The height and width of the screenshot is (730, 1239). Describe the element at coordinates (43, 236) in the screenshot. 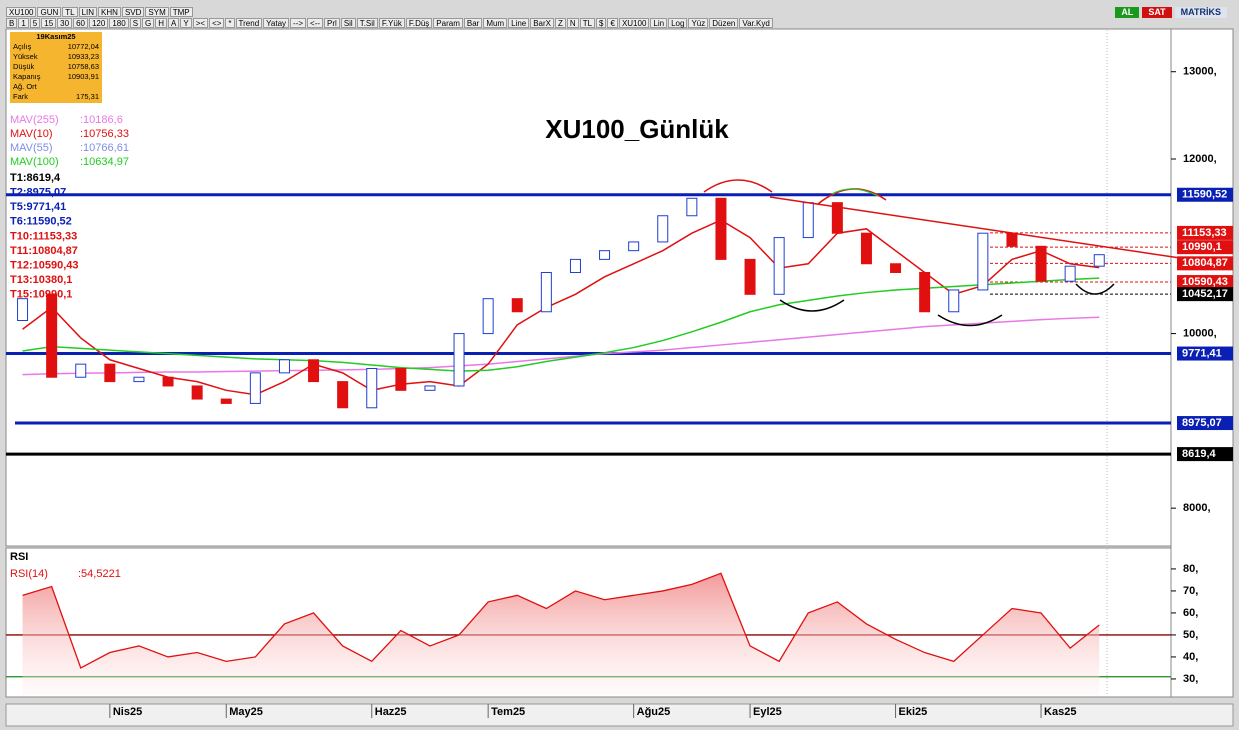

I see `level-note: T10:11153,33` at that location.